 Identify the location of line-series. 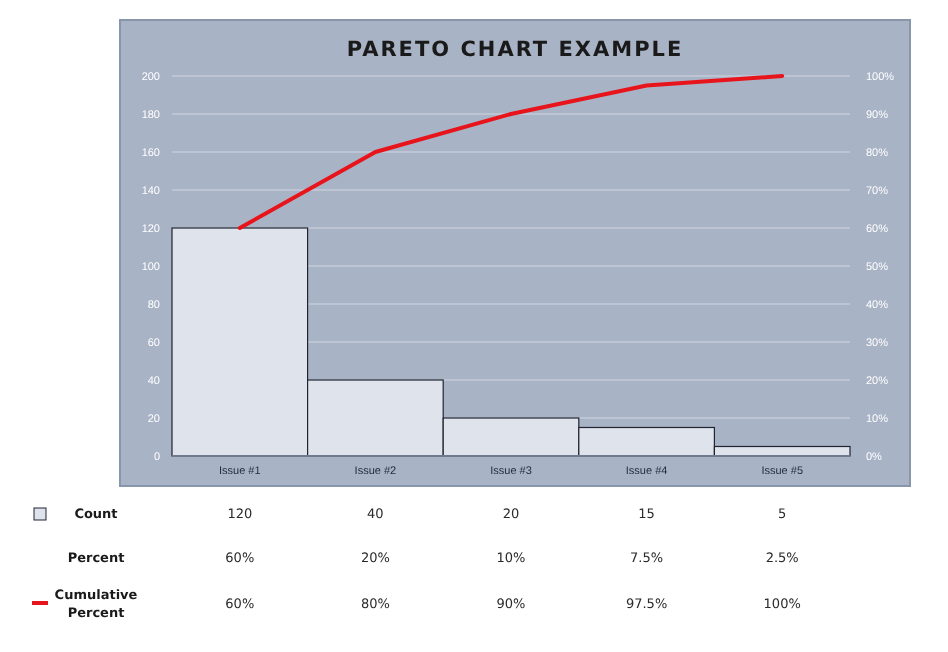
(511, 152).